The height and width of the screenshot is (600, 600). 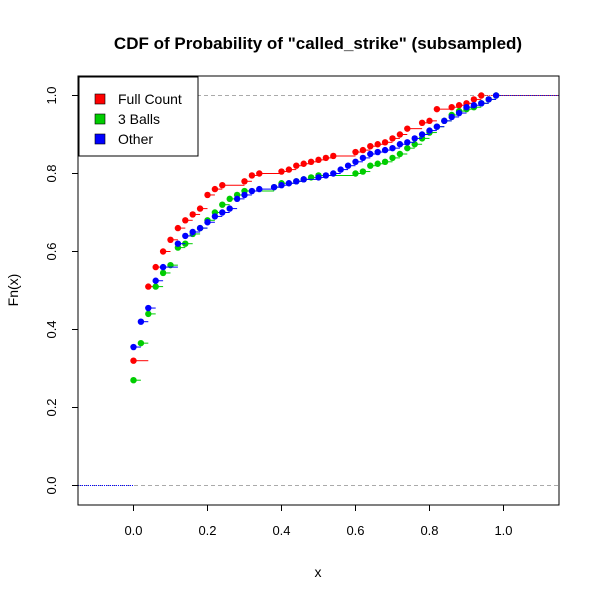 I want to click on x-tick-label: 0.4, so click(x=281, y=530).